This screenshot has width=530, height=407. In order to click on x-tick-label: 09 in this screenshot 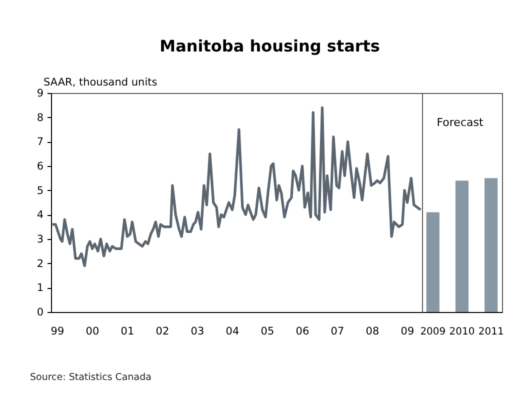, I will do `click(407, 332)`.